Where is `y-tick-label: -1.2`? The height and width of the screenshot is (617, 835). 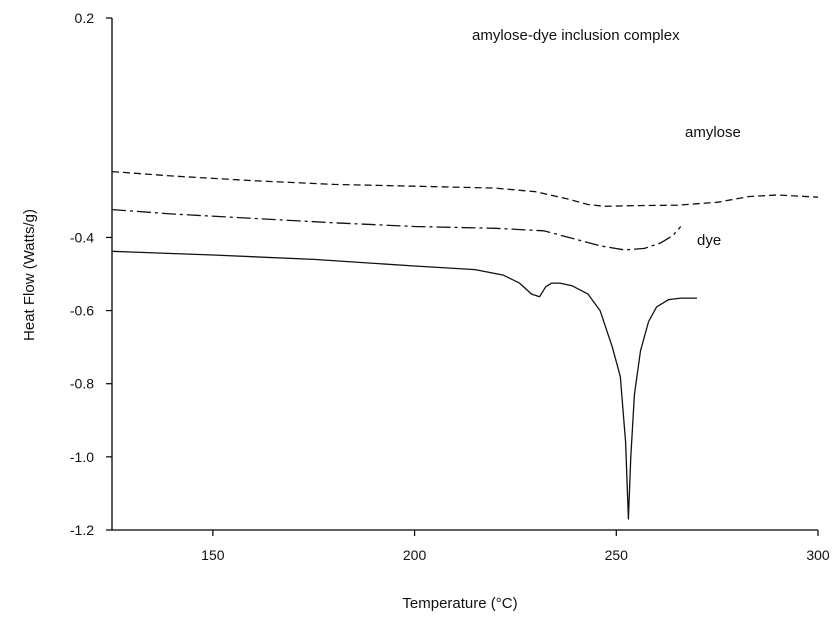 y-tick-label: -1.2 is located at coordinates (82, 530).